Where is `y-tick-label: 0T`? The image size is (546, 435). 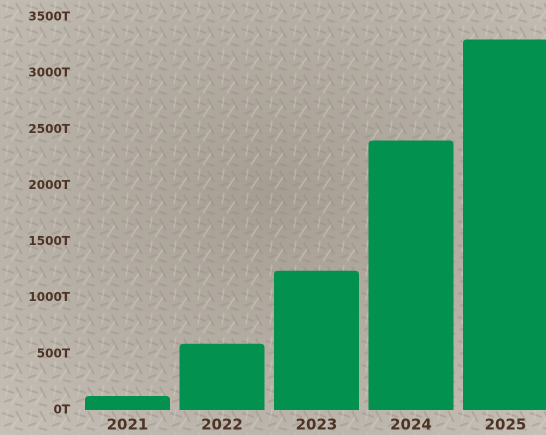 y-tick-label: 0T is located at coordinates (61, 410).